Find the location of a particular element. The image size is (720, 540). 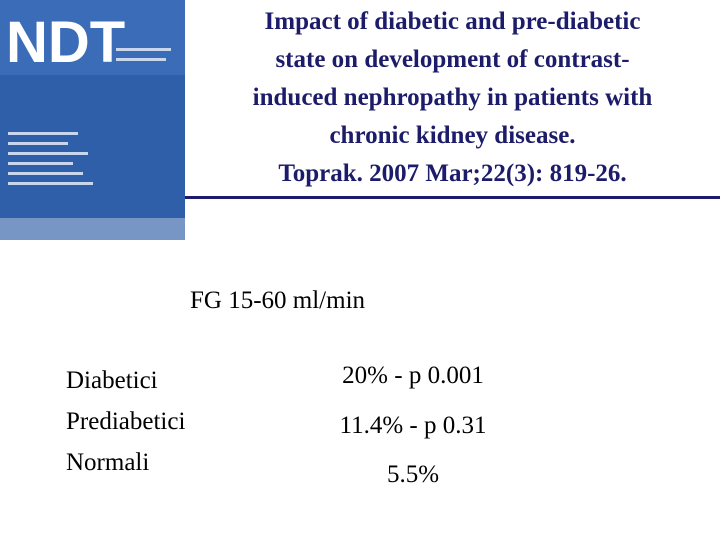

cover-lines is located at coordinates (89, 116).